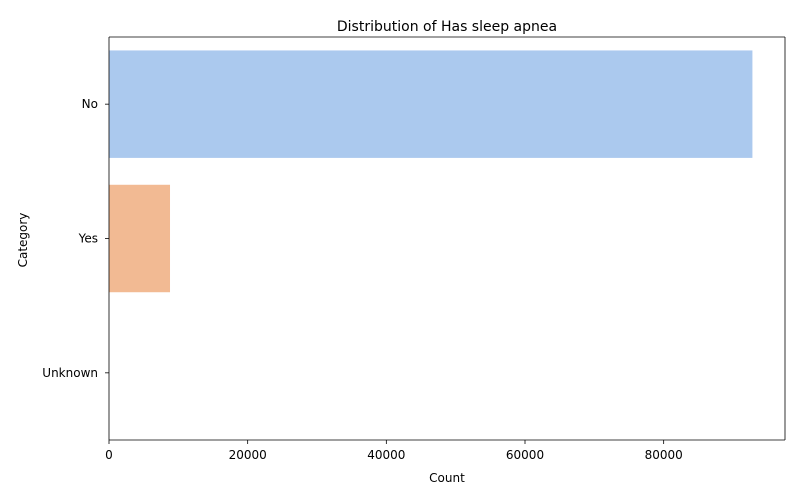 The width and height of the screenshot is (800, 500). Describe the element at coordinates (664, 455) in the screenshot. I see `x-tick-label: 80000` at that location.